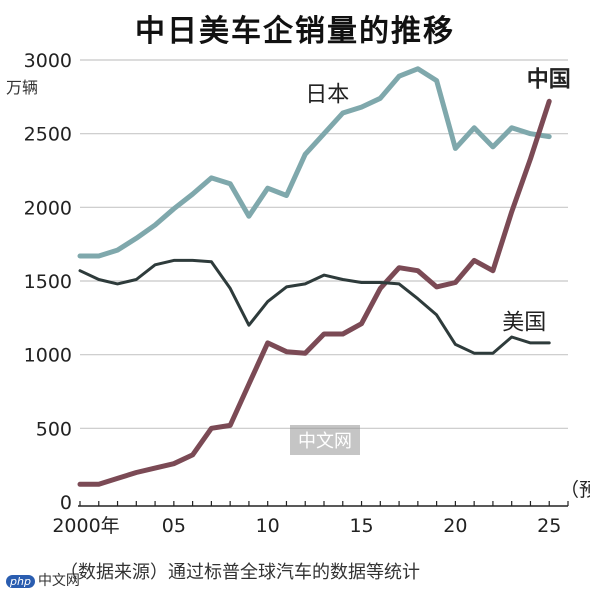  I want to click on series-label: 日本, so click(327, 94).